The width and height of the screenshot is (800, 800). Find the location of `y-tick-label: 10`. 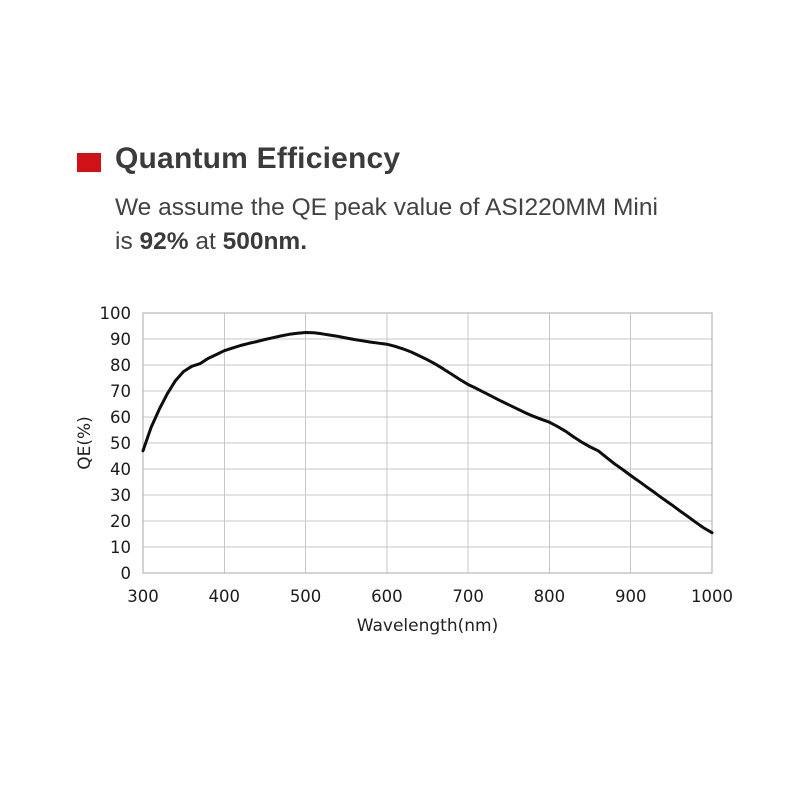

y-tick-label: 10 is located at coordinates (120, 547).